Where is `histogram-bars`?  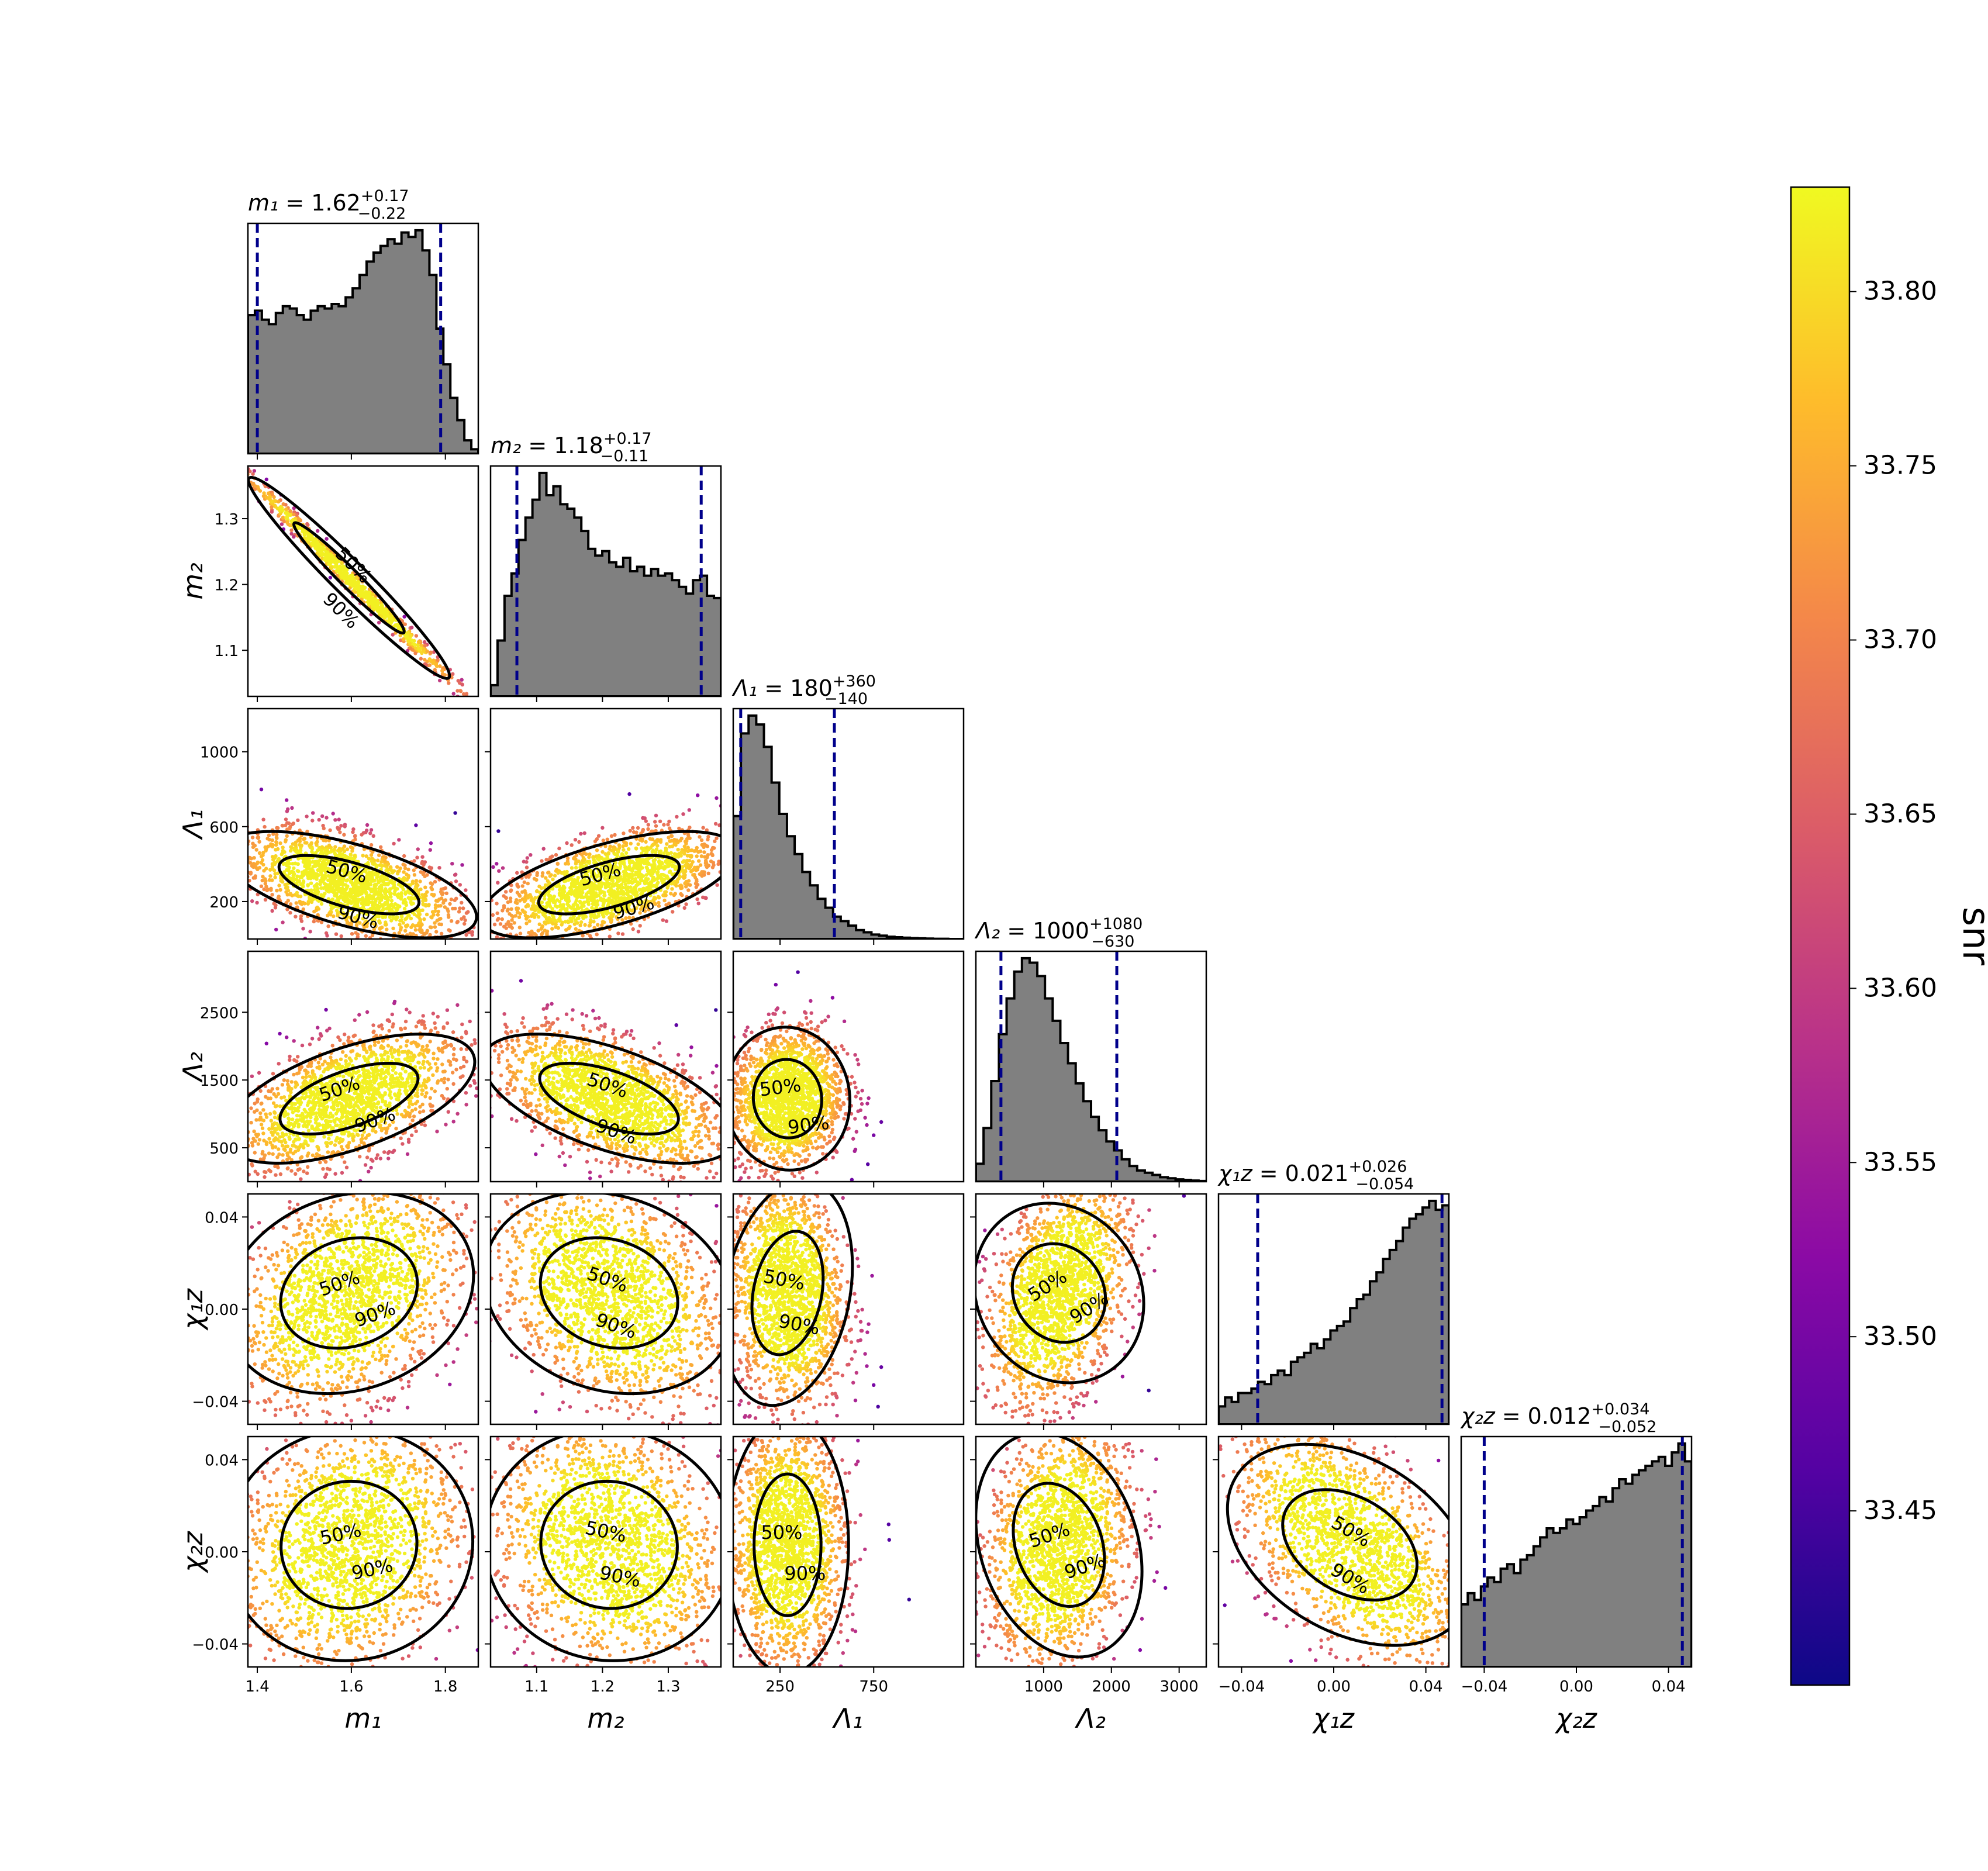
histogram-bars is located at coordinates (848, 827).